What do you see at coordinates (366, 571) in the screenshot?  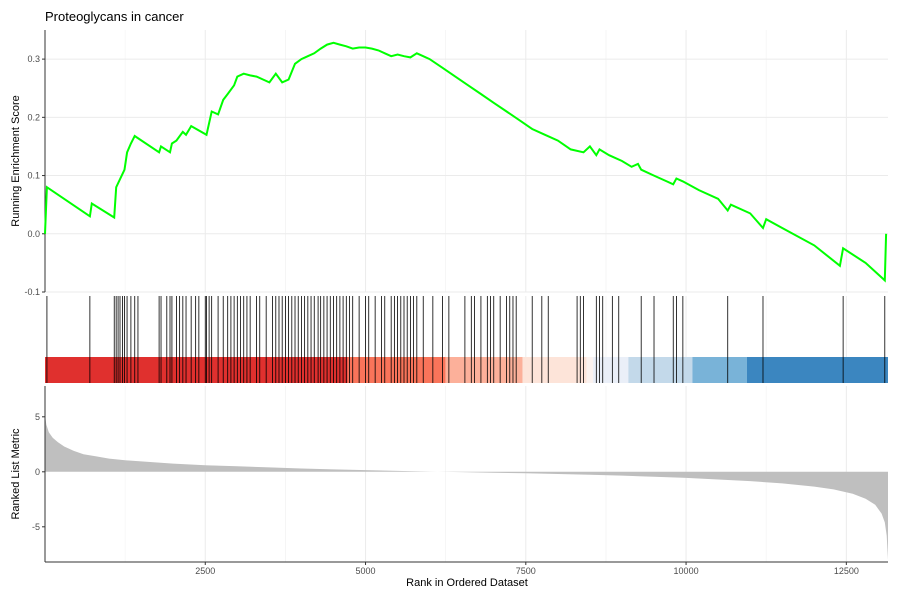 I see `x-tick-label: 5000` at bounding box center [366, 571].